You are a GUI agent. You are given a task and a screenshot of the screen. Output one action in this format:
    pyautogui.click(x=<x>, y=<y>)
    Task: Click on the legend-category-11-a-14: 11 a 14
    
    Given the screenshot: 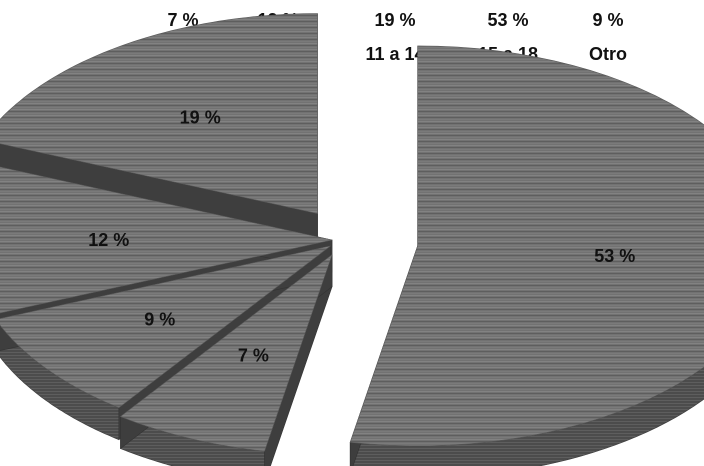 What is the action you would take?
    pyautogui.click(x=394, y=54)
    